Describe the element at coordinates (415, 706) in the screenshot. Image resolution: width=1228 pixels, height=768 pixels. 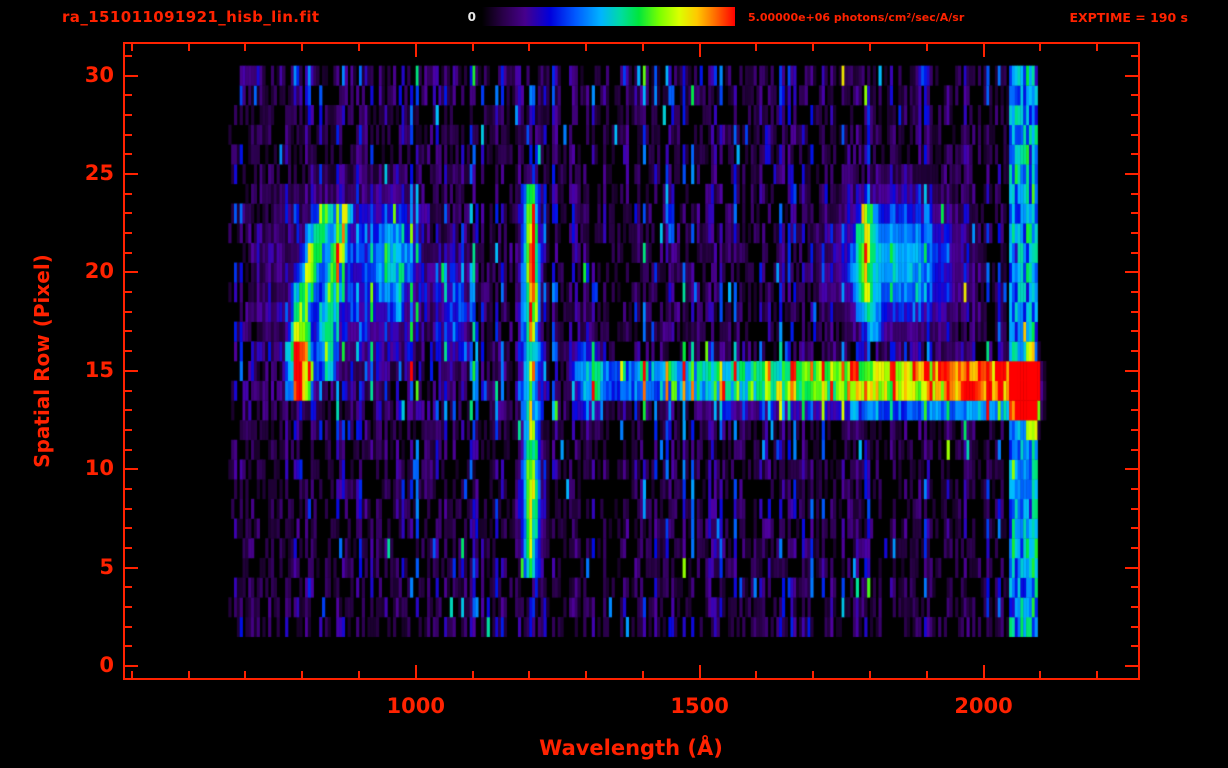
I see `x-tick-label: 1000` at that location.